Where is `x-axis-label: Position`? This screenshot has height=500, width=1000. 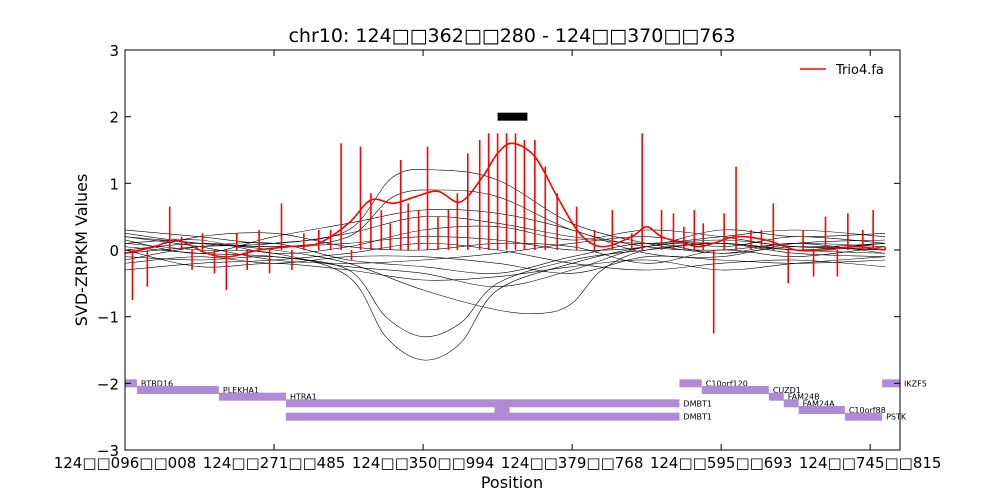
x-axis-label: Position is located at coordinates (512, 482).